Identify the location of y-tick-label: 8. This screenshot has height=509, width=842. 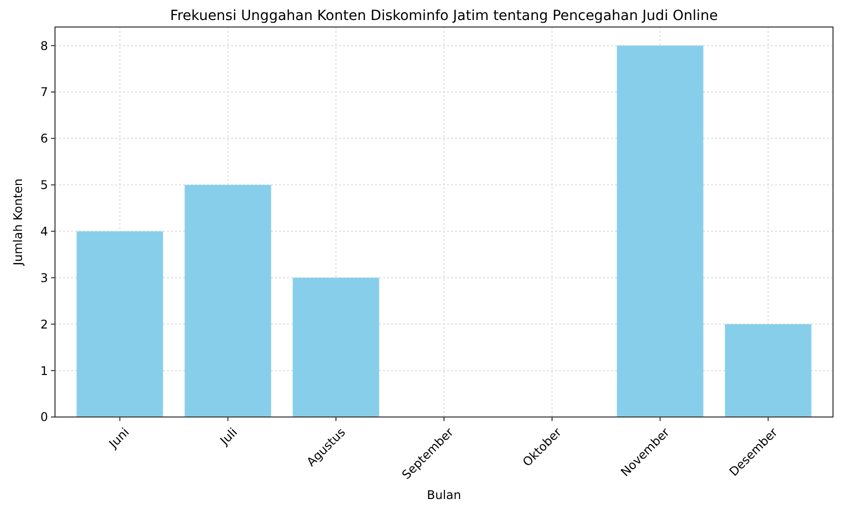
(44, 45).